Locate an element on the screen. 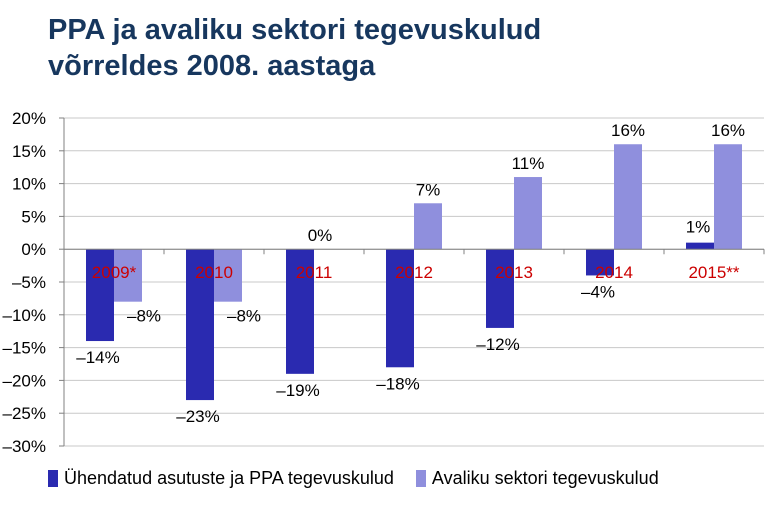 This screenshot has width=768, height=506. legend-item-series-1: Ühendatud asutuste ja PPA tegevuskulud is located at coordinates (221, 478).